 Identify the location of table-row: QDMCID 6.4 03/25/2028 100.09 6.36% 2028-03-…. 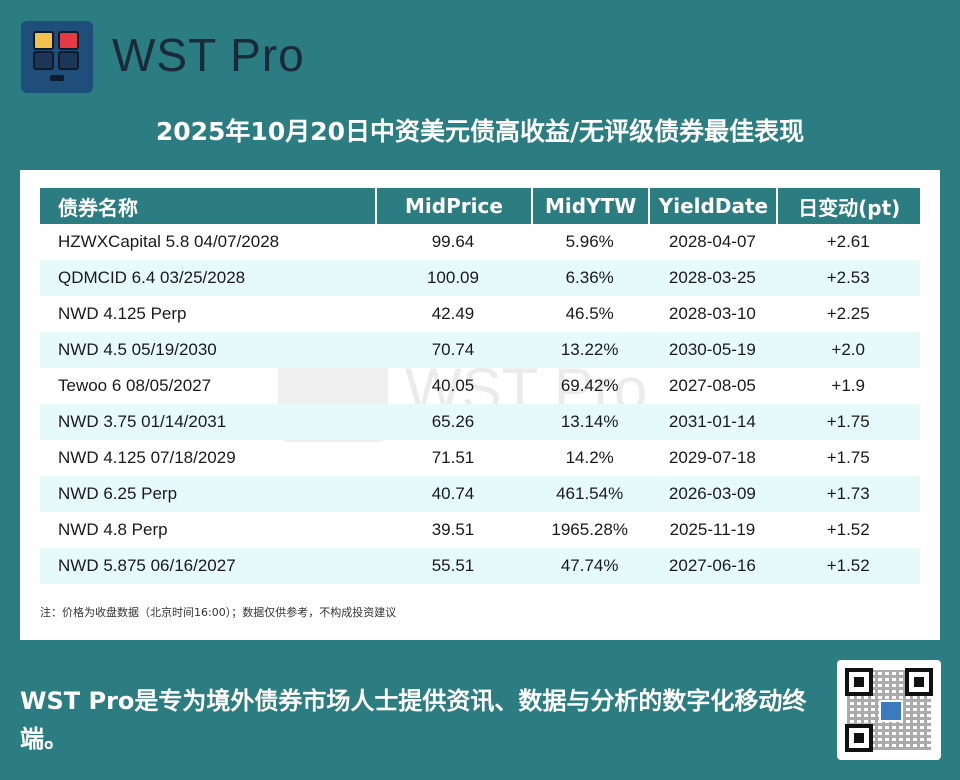
(480, 278).